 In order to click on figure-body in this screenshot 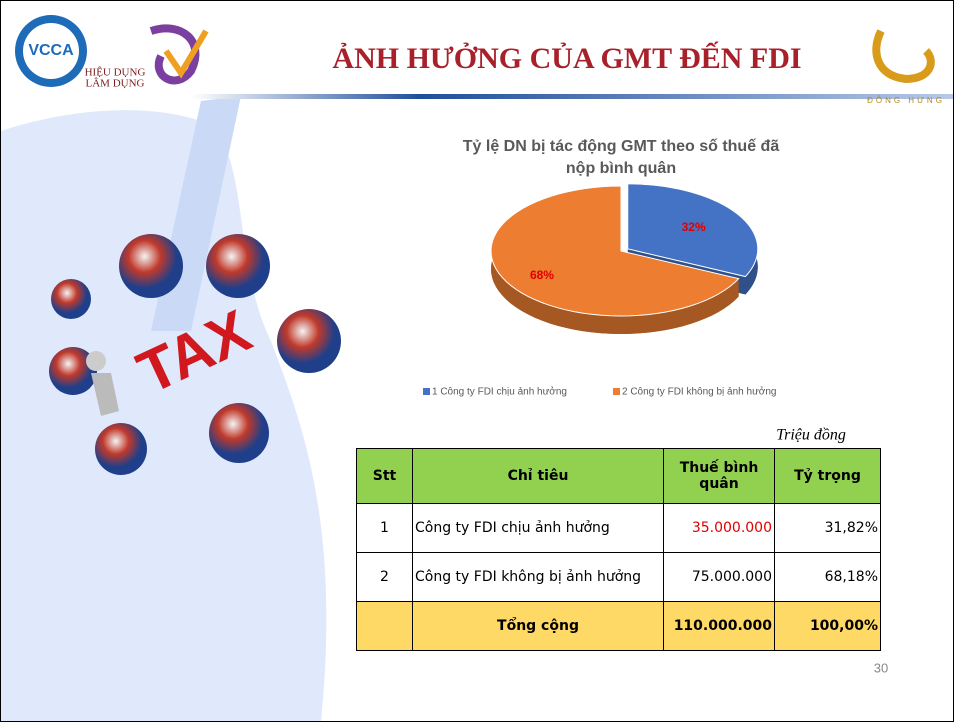, I will do `click(105, 394)`.